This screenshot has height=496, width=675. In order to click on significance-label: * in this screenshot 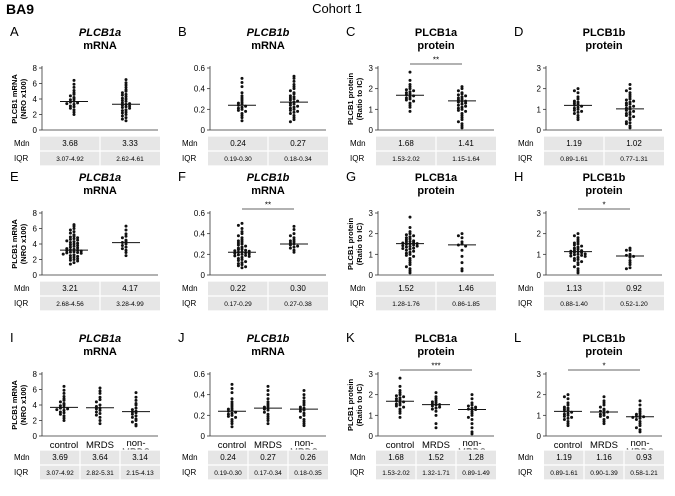, I will do `click(603, 205)`.